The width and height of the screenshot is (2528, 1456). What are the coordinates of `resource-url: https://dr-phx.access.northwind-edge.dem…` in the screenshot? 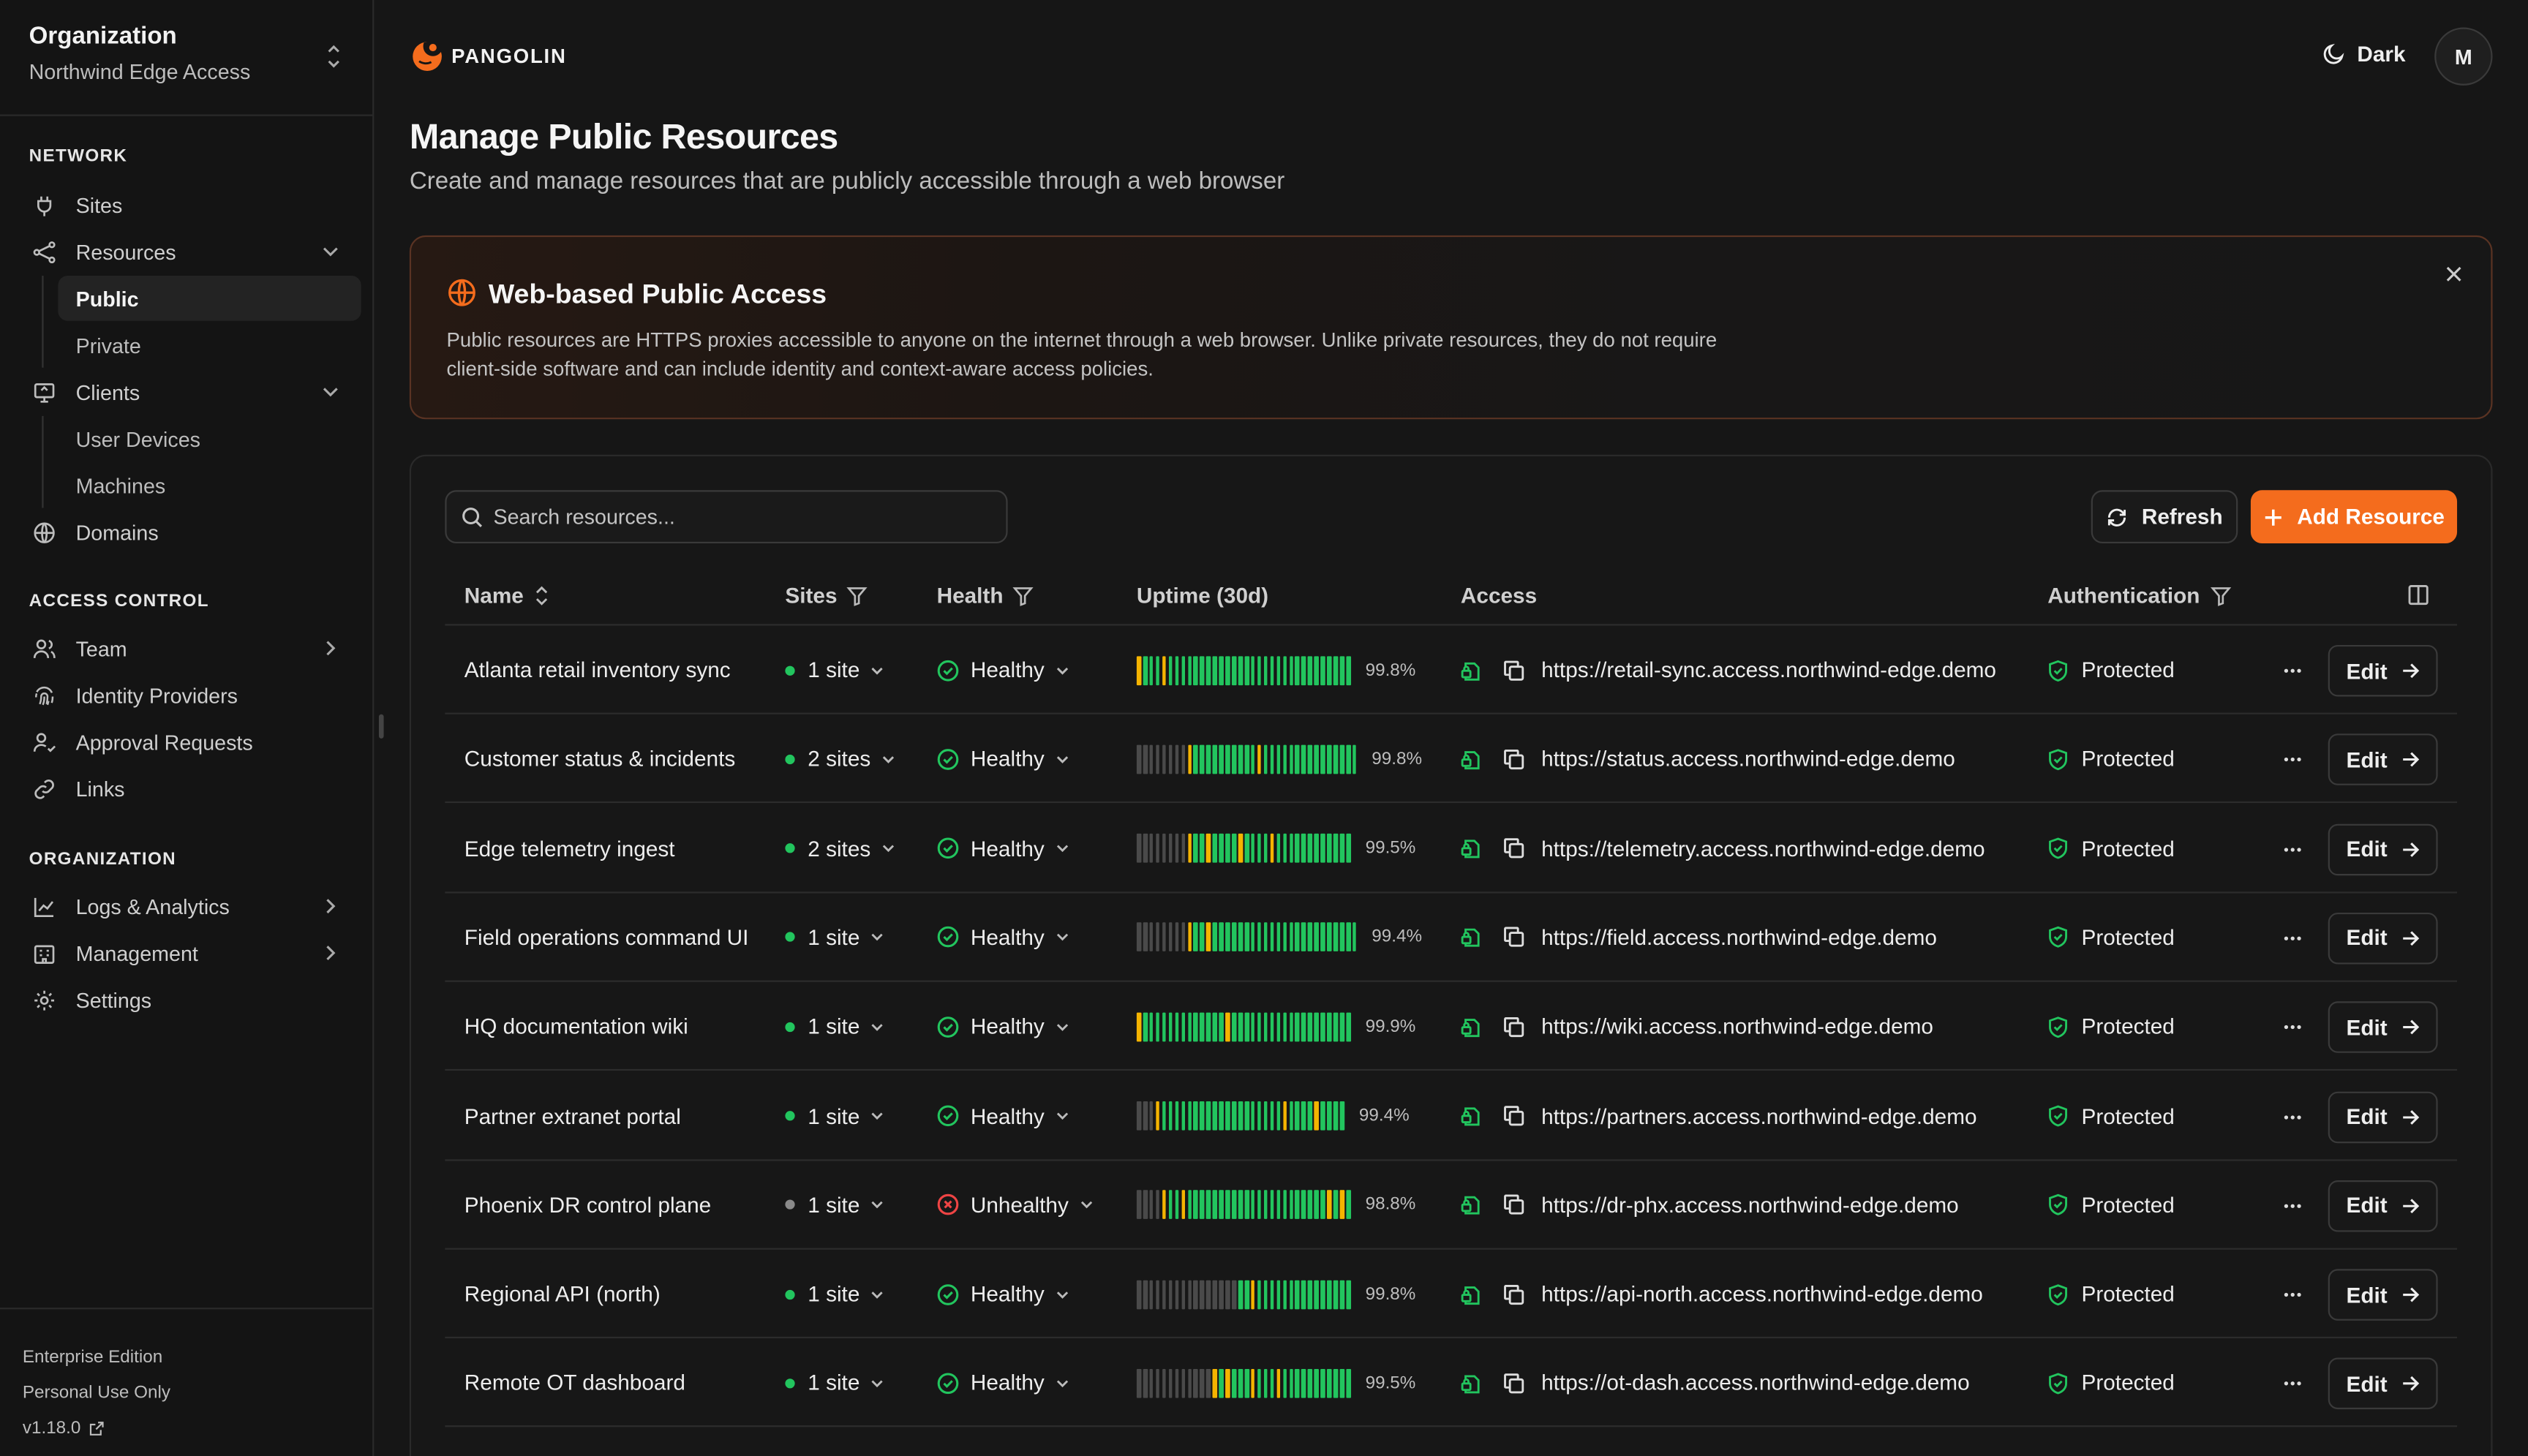 It's located at (1750, 1205).